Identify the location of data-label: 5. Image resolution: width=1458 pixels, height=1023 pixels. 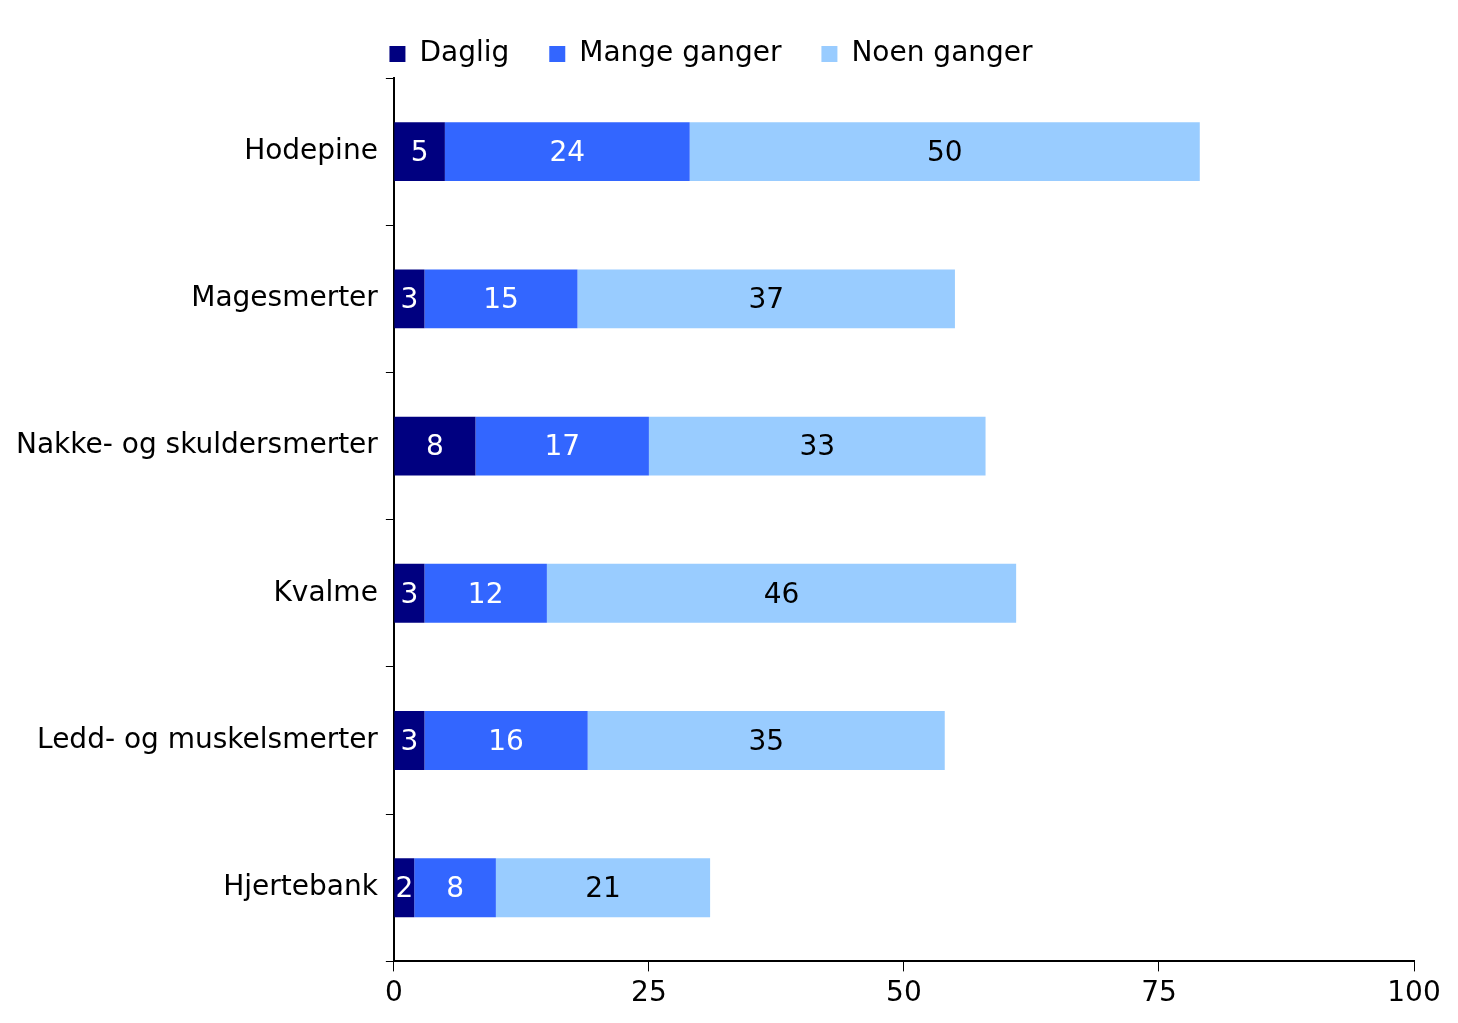
(419, 151).